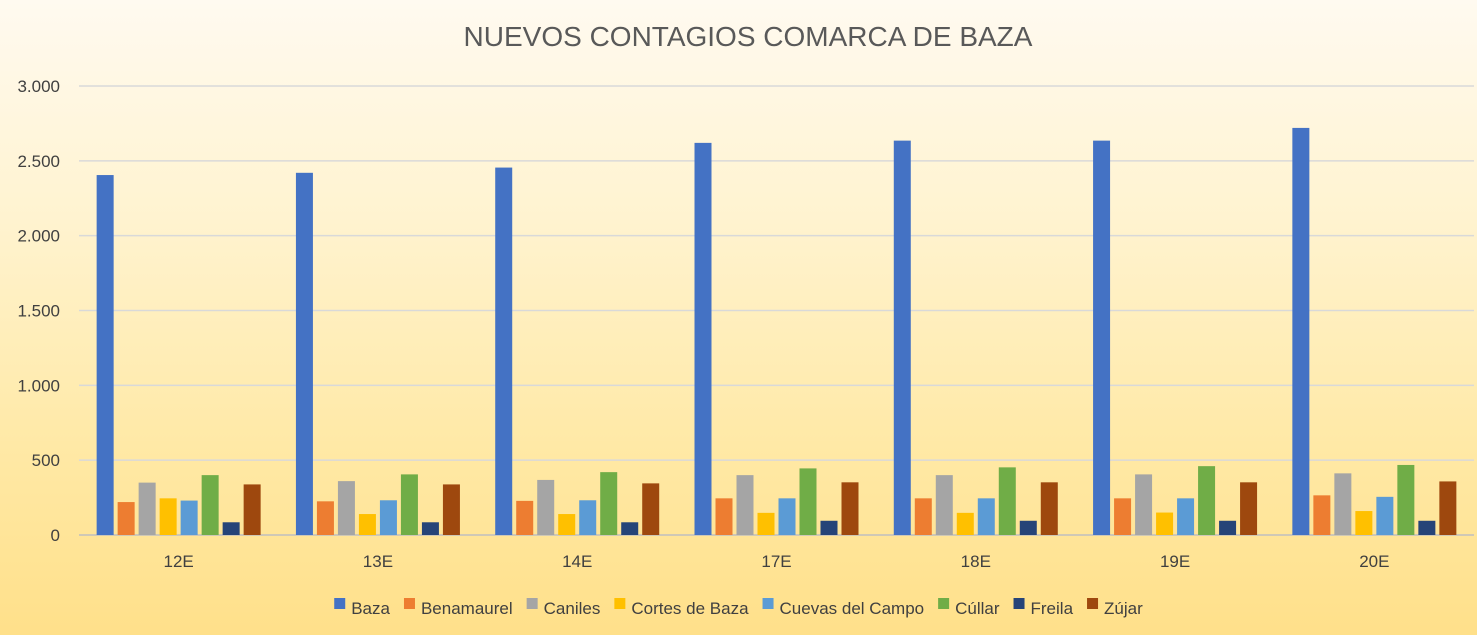 The width and height of the screenshot is (1477, 635). I want to click on bar-cortes-de-baza-18e, so click(965, 523).